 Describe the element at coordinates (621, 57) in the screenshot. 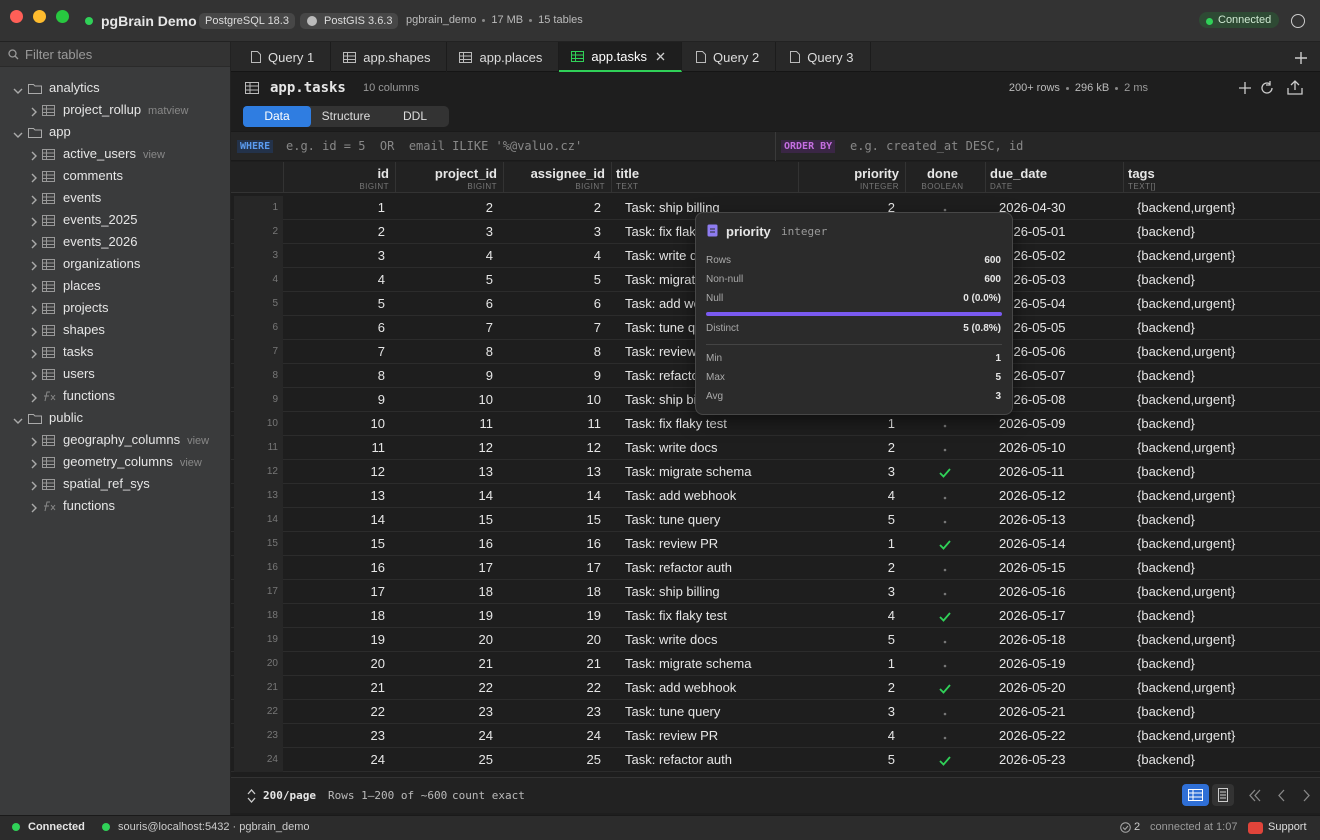

I see `tab: app.tasks` at that location.